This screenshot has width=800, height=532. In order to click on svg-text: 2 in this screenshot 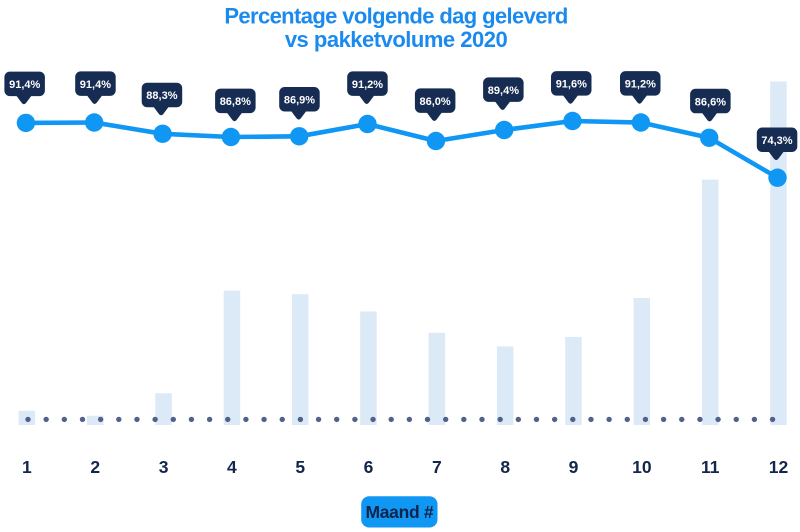, I will do `click(95, 467)`.